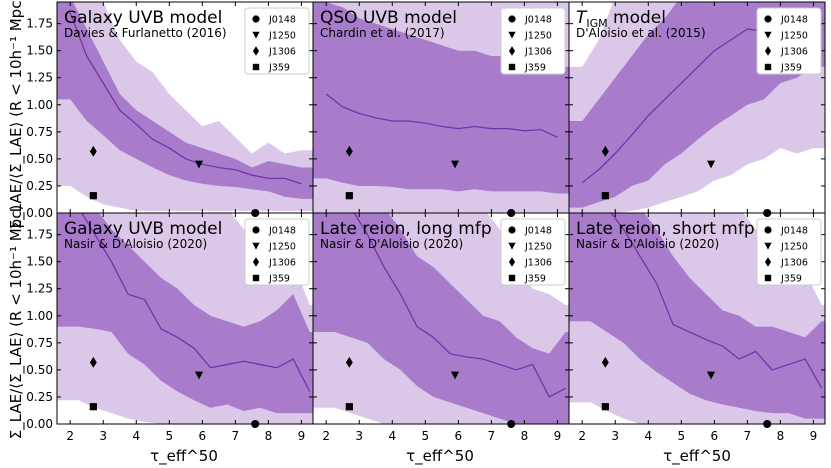  Describe the element at coordinates (39, 78) in the screenshot. I see `y-tick-label: 1.25` at that location.